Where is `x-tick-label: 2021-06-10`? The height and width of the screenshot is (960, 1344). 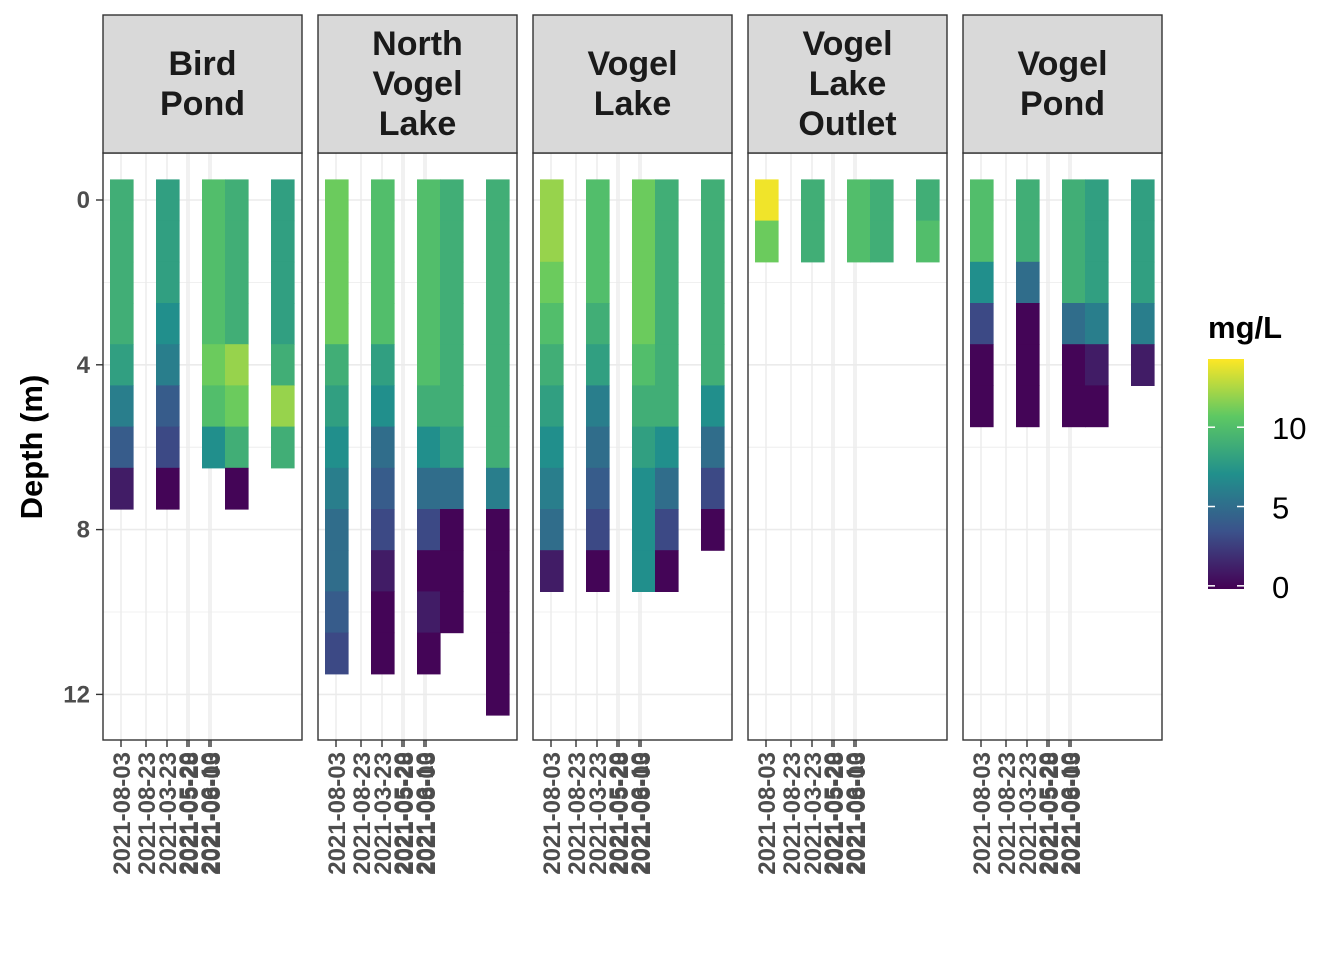 x-tick-label: 2021-06-10 is located at coordinates (640, 813).